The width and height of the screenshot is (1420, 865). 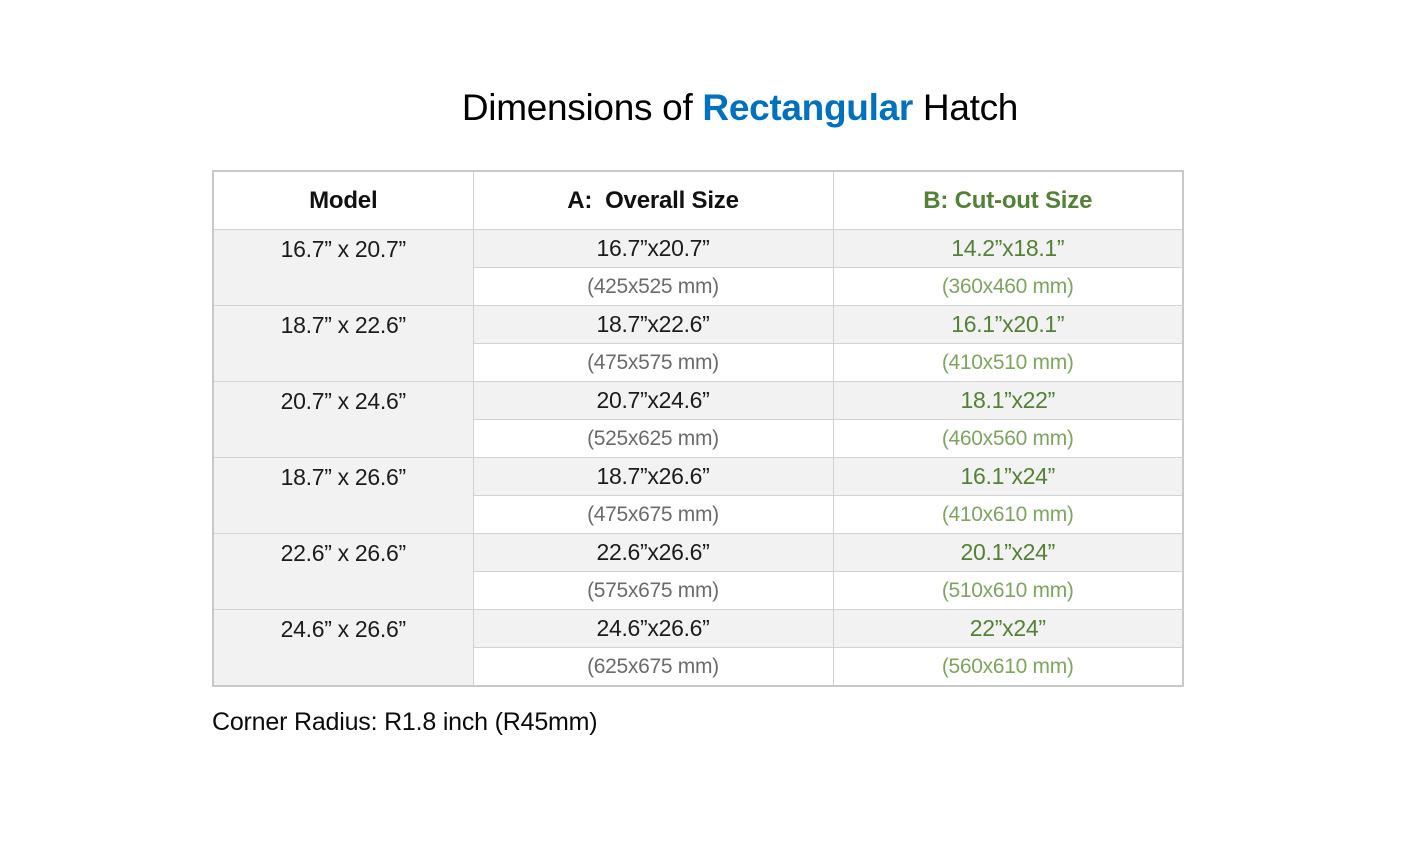 I want to click on model-cell: 16.7” x 20.7”, so click(x=343, y=267).